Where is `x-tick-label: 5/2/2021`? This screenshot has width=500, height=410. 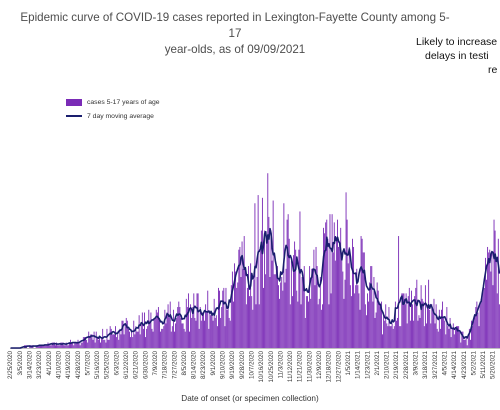
x-tick-label: 5/2/2021 is located at coordinates (473, 363).